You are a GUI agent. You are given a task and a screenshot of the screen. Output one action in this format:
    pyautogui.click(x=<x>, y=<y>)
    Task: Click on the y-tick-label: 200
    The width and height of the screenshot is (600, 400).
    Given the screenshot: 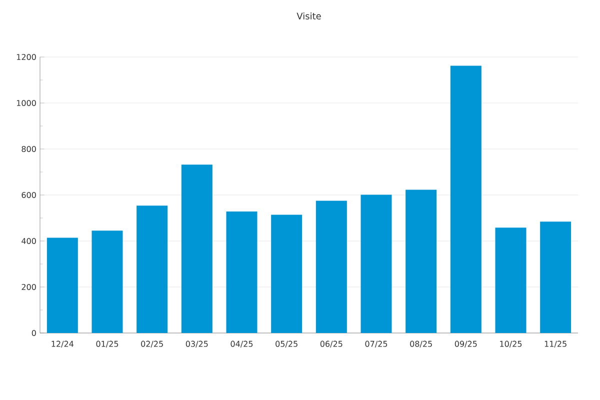 What is the action you would take?
    pyautogui.click(x=29, y=287)
    